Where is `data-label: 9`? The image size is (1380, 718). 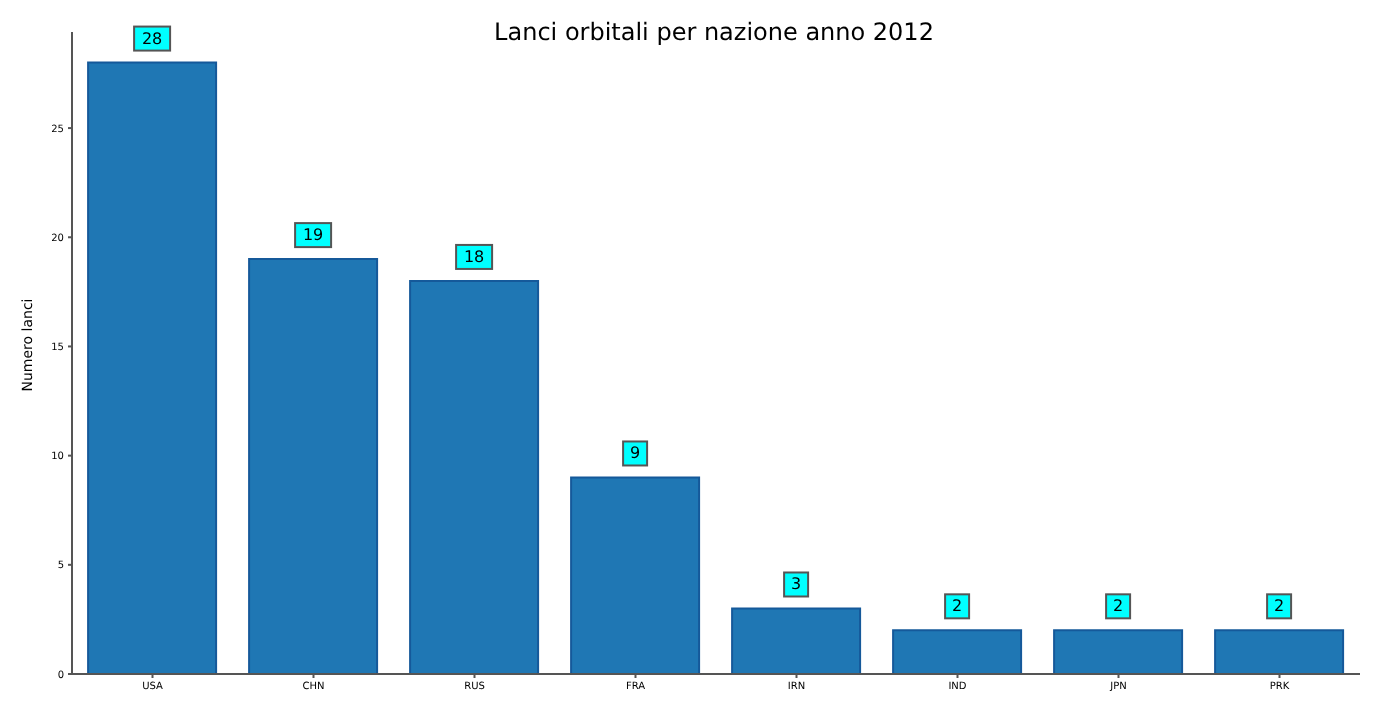 data-label: 9 is located at coordinates (635, 453).